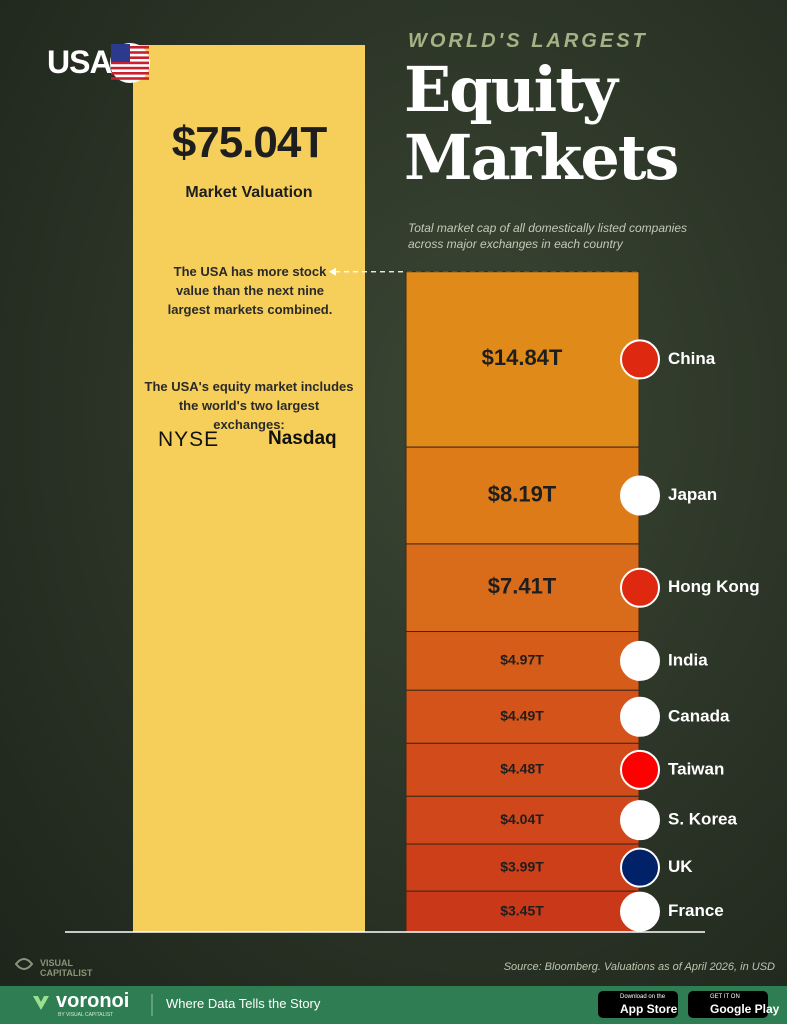  What do you see at coordinates (699, 715) in the screenshot?
I see `country-label: Canada` at bounding box center [699, 715].